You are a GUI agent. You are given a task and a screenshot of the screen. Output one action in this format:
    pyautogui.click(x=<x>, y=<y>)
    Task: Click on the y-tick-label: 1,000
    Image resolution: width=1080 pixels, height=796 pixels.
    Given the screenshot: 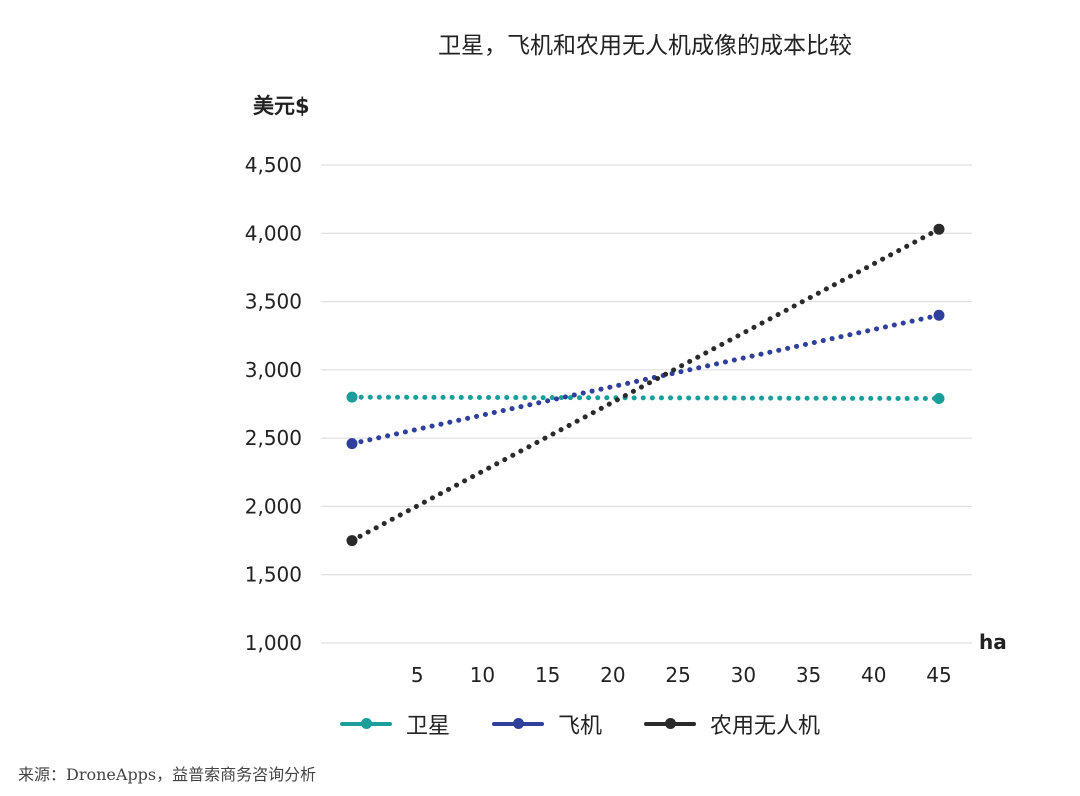 What is the action you would take?
    pyautogui.click(x=273, y=643)
    